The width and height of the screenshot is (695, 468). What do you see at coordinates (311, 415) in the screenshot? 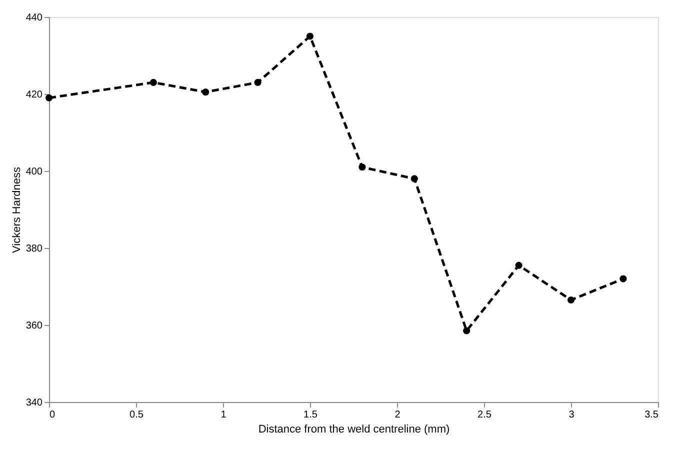
I see `x-tick-label: 1.5` at bounding box center [311, 415].